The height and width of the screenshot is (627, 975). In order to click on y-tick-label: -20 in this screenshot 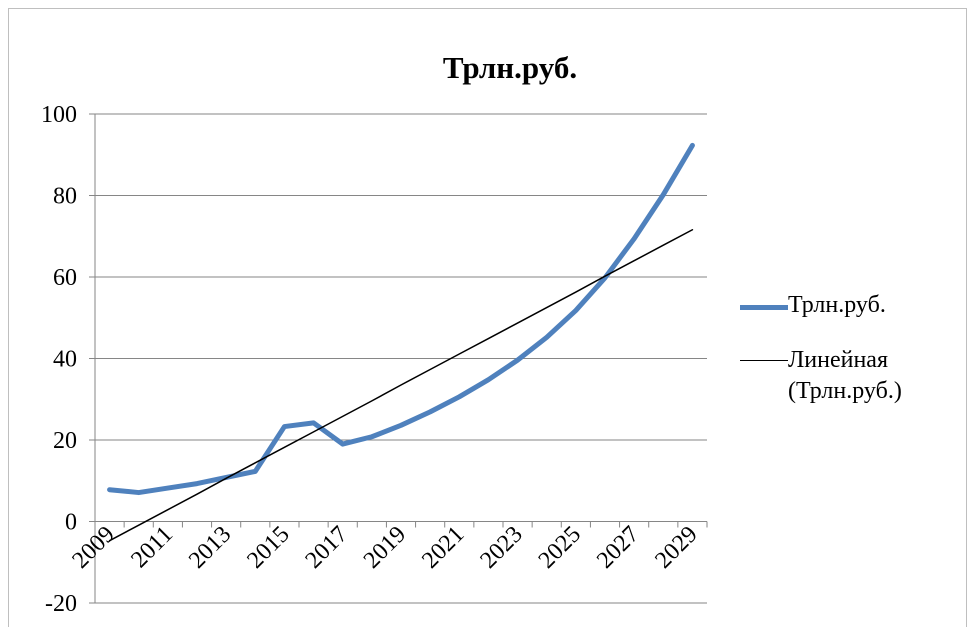, I will do `click(61, 604)`.